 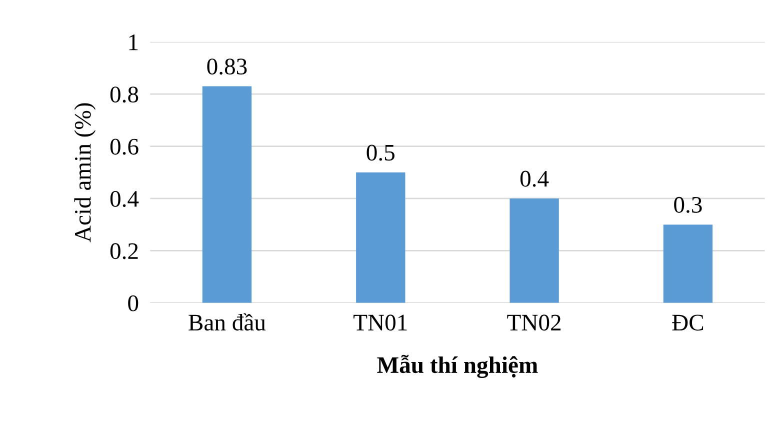 What do you see at coordinates (688, 204) in the screenshot?
I see `data-label: 0.3` at bounding box center [688, 204].